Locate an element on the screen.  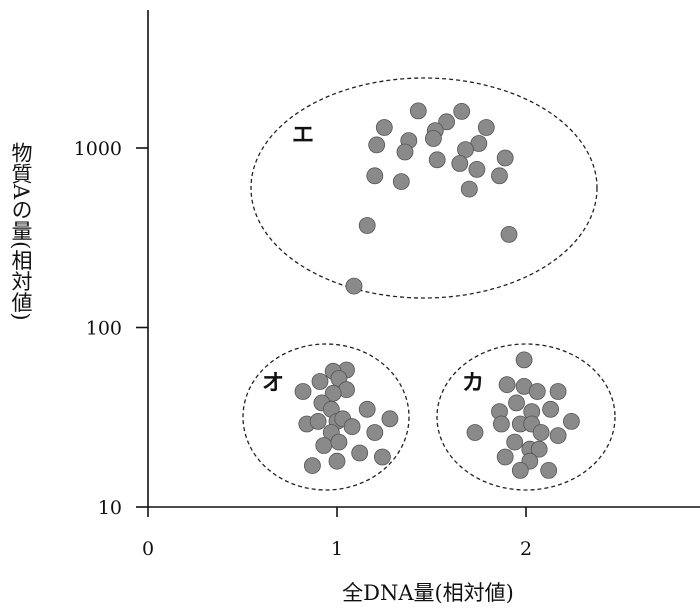
y-tick-label: 10 is located at coordinates (110, 508).